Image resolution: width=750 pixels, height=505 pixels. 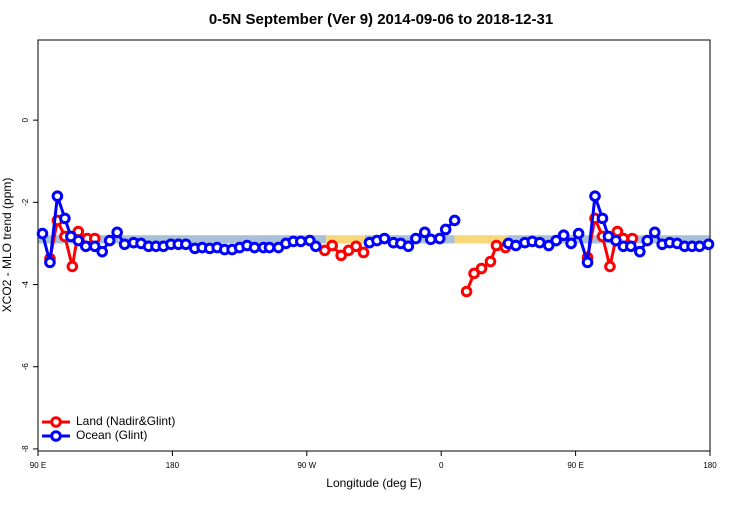 I want to click on legend-label: Ocean (Glint), so click(x=111, y=435).